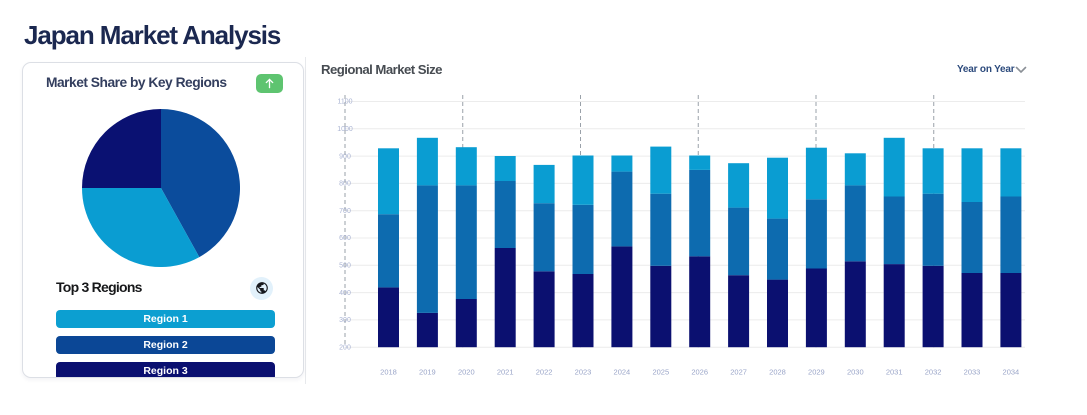 The width and height of the screenshot is (1087, 415). I want to click on svg-text: 2024, so click(622, 372).